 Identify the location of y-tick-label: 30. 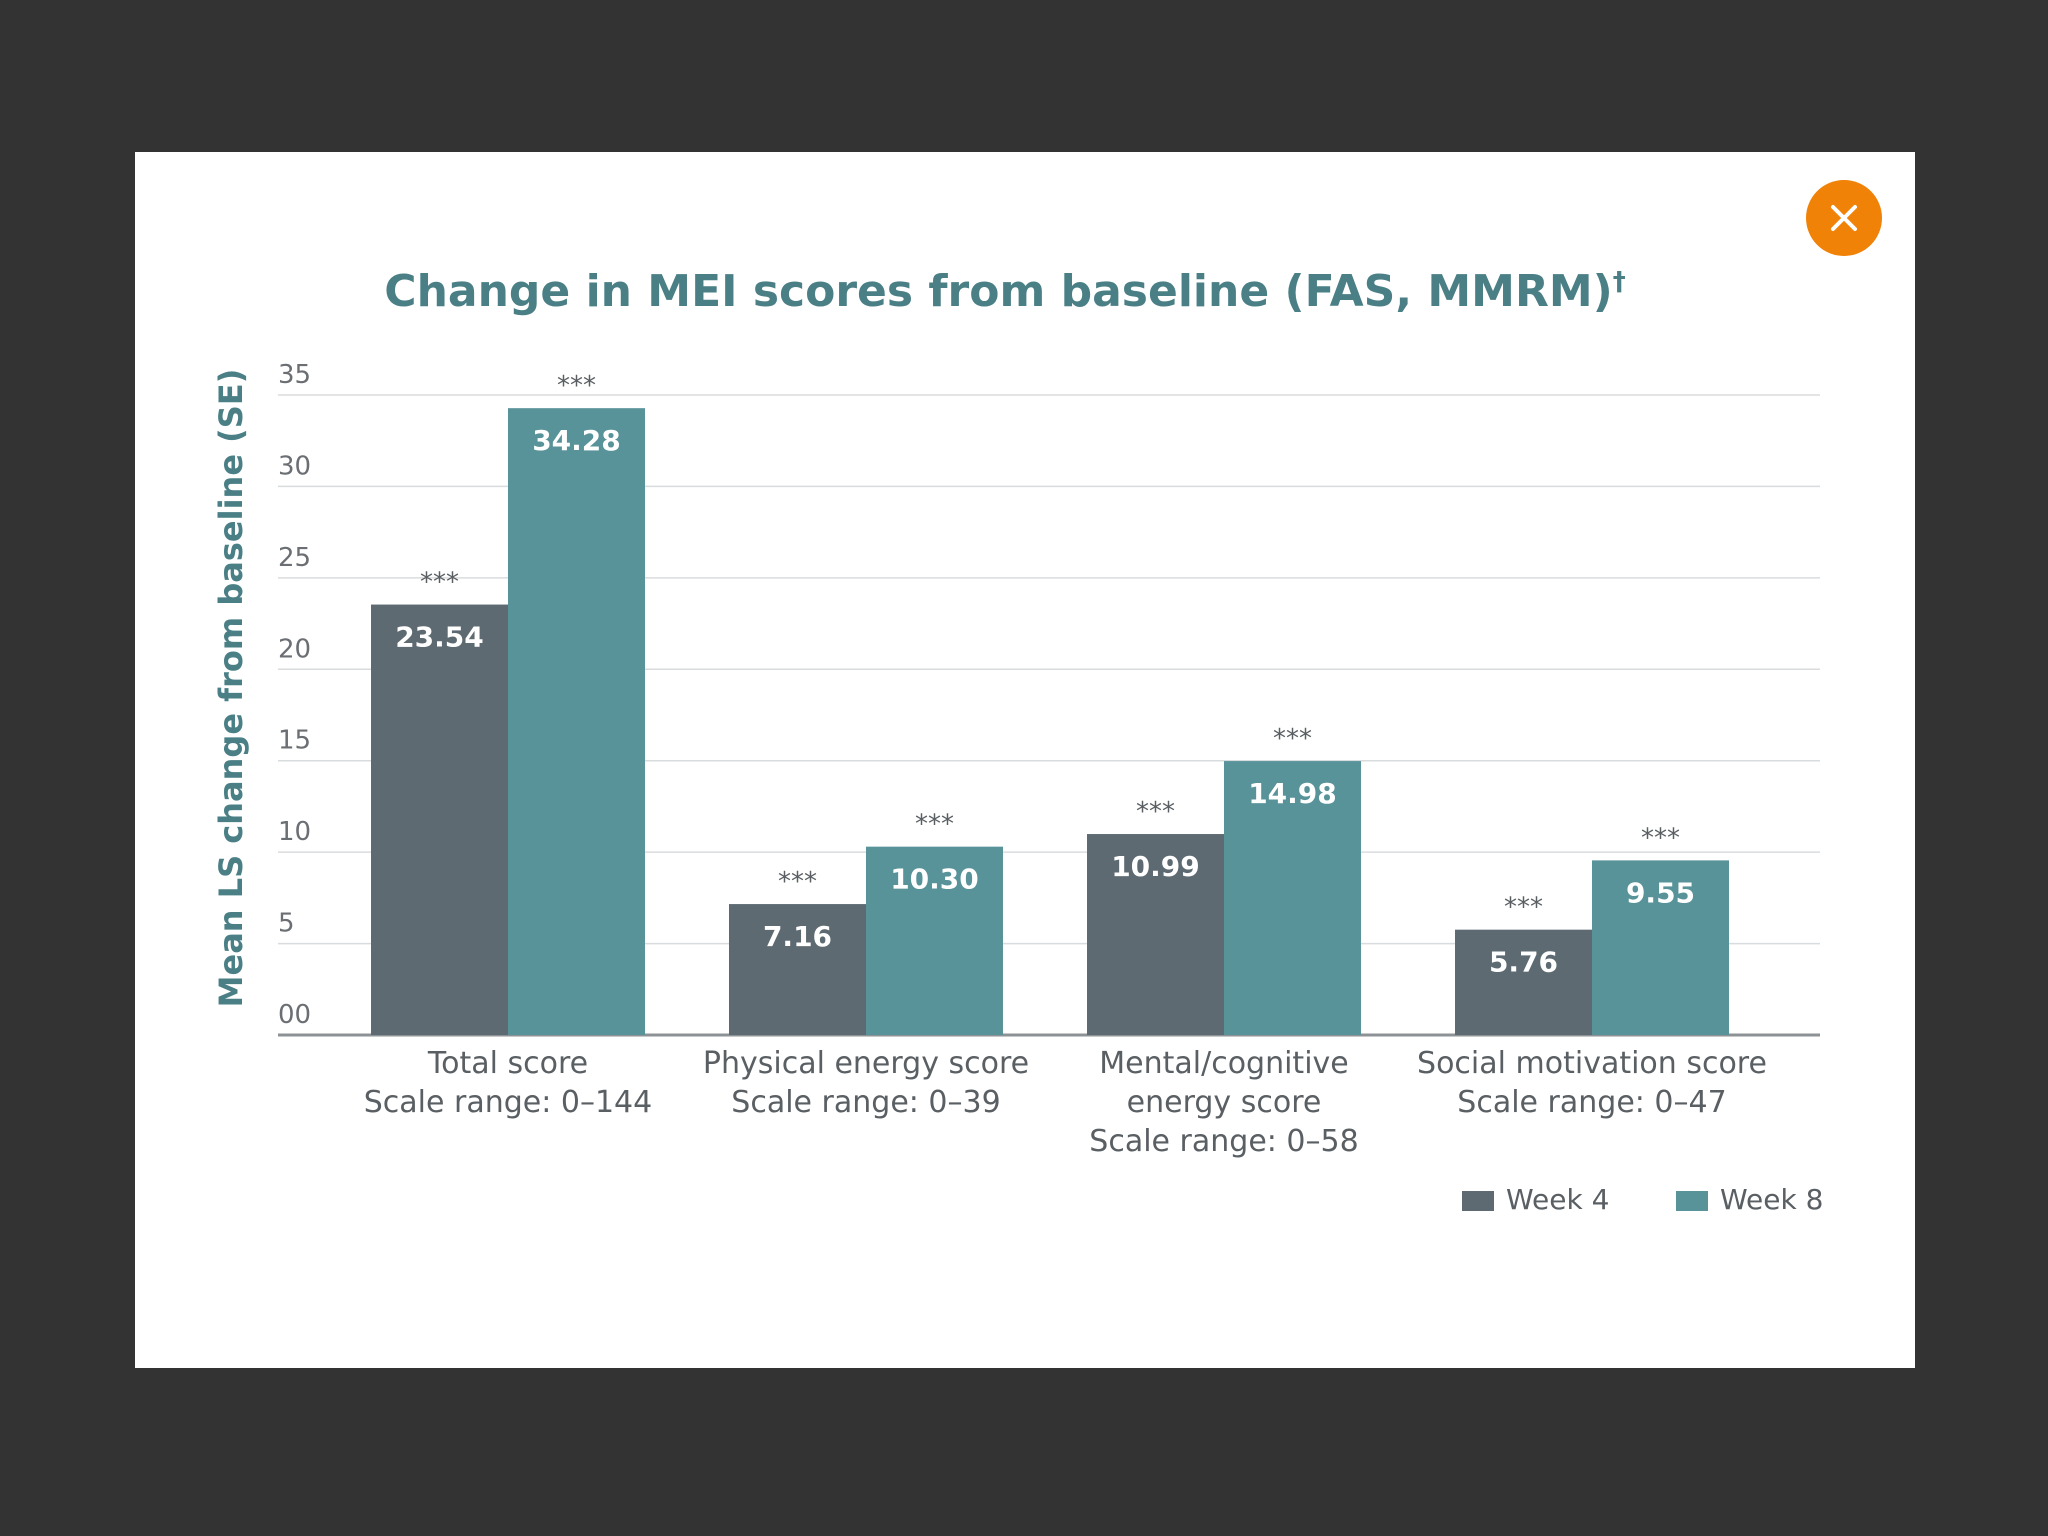
(294, 466).